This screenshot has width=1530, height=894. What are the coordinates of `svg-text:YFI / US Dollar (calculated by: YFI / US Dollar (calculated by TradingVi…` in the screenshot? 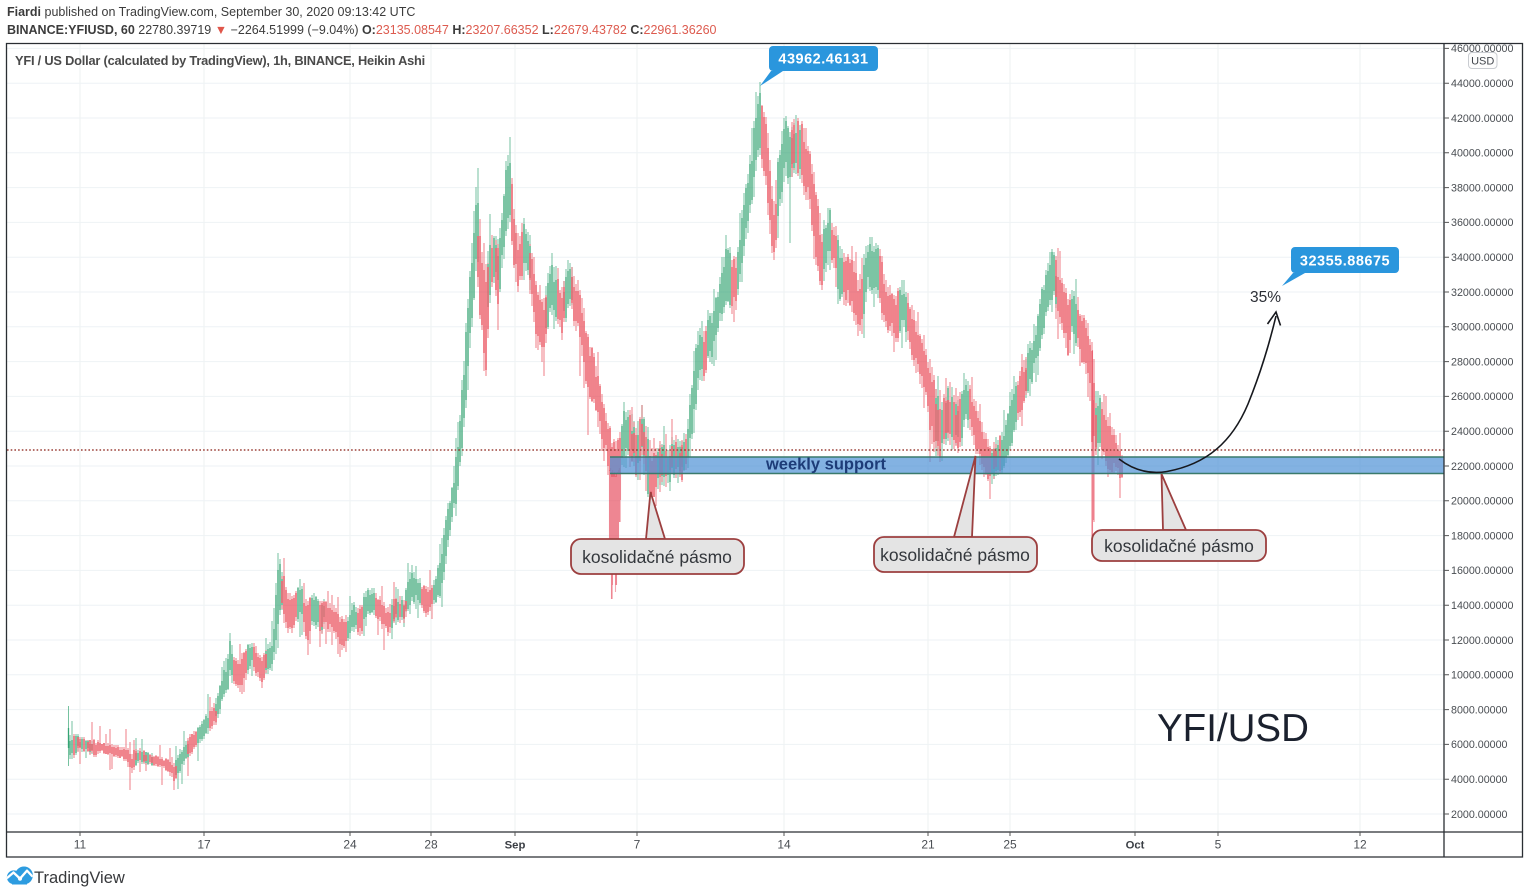 It's located at (220, 60).